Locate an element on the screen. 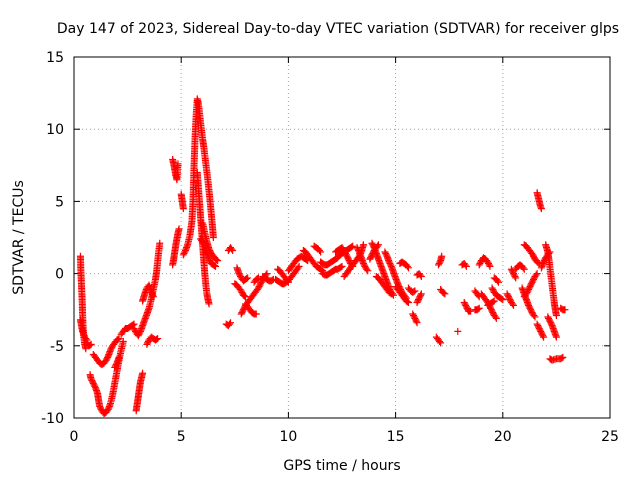 The image size is (640, 480). x-tick-label: 15 is located at coordinates (396, 437).